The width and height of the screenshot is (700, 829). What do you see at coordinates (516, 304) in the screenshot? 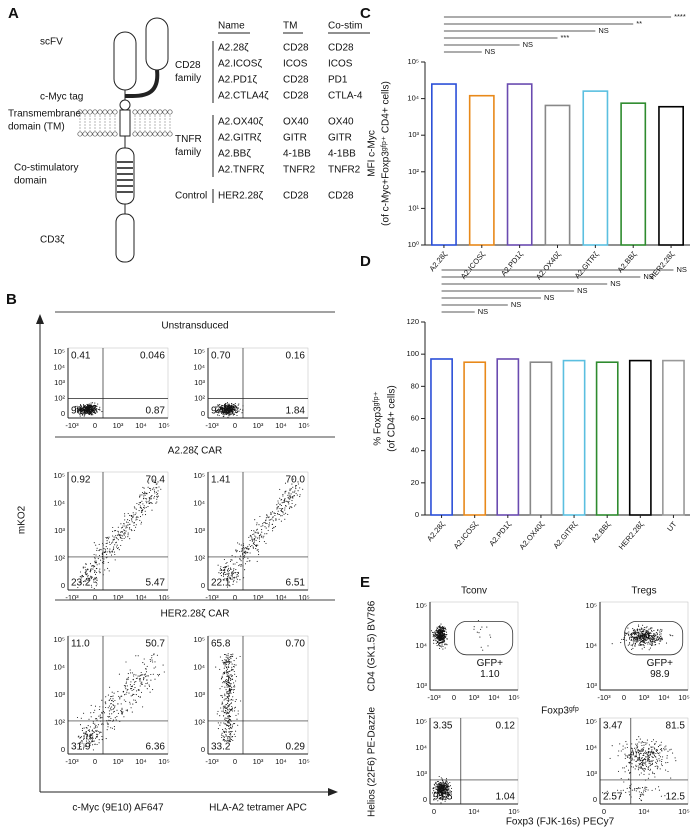
I see `significance-label: NS` at bounding box center [516, 304].